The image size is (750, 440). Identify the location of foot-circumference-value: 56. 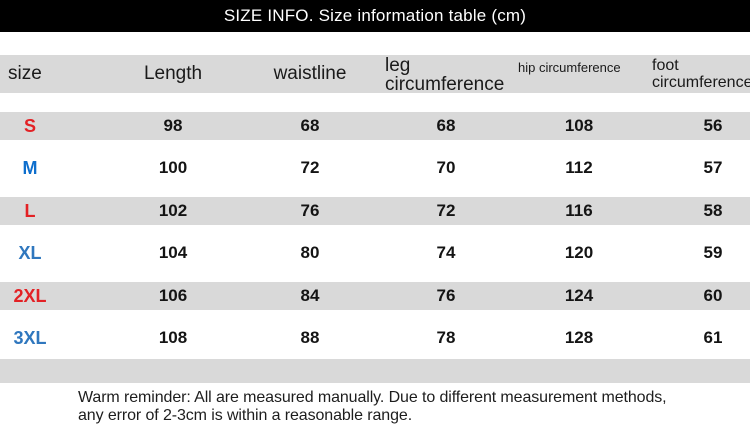
(713, 125).